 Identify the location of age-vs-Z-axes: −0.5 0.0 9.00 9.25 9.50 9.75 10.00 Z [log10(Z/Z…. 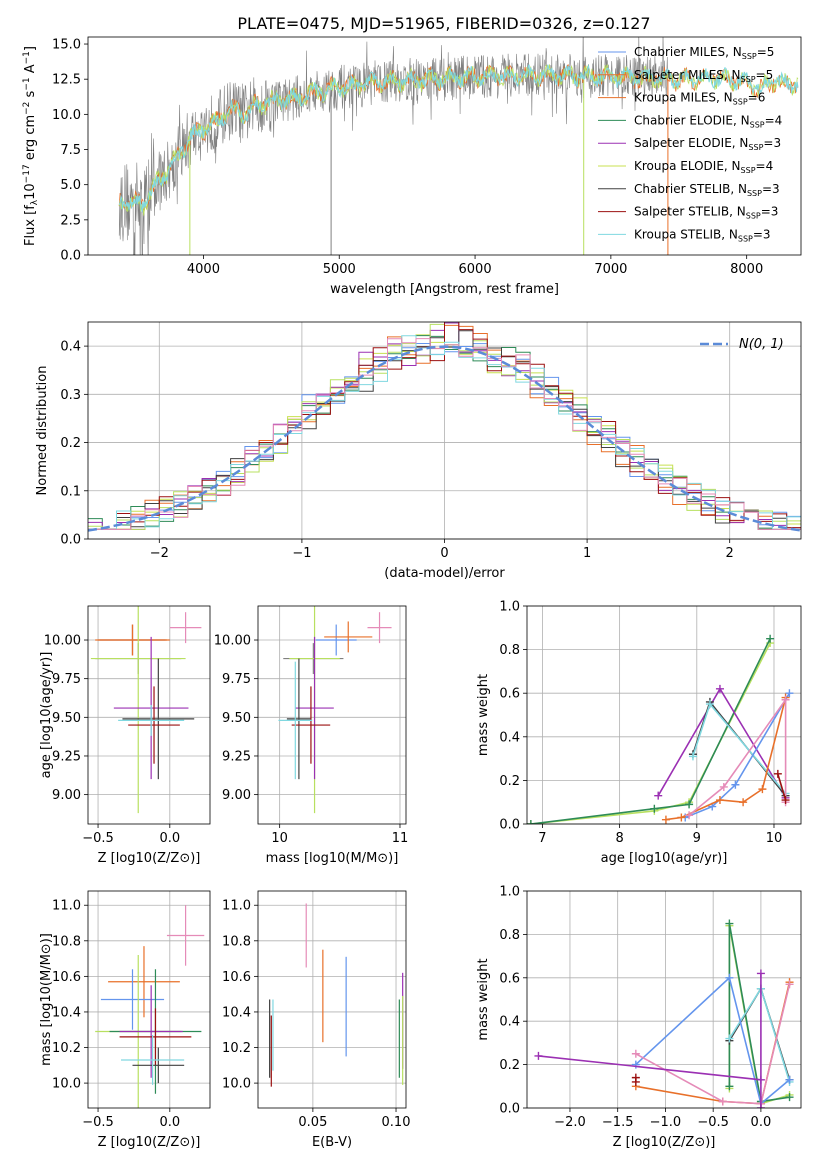
(125, 735).